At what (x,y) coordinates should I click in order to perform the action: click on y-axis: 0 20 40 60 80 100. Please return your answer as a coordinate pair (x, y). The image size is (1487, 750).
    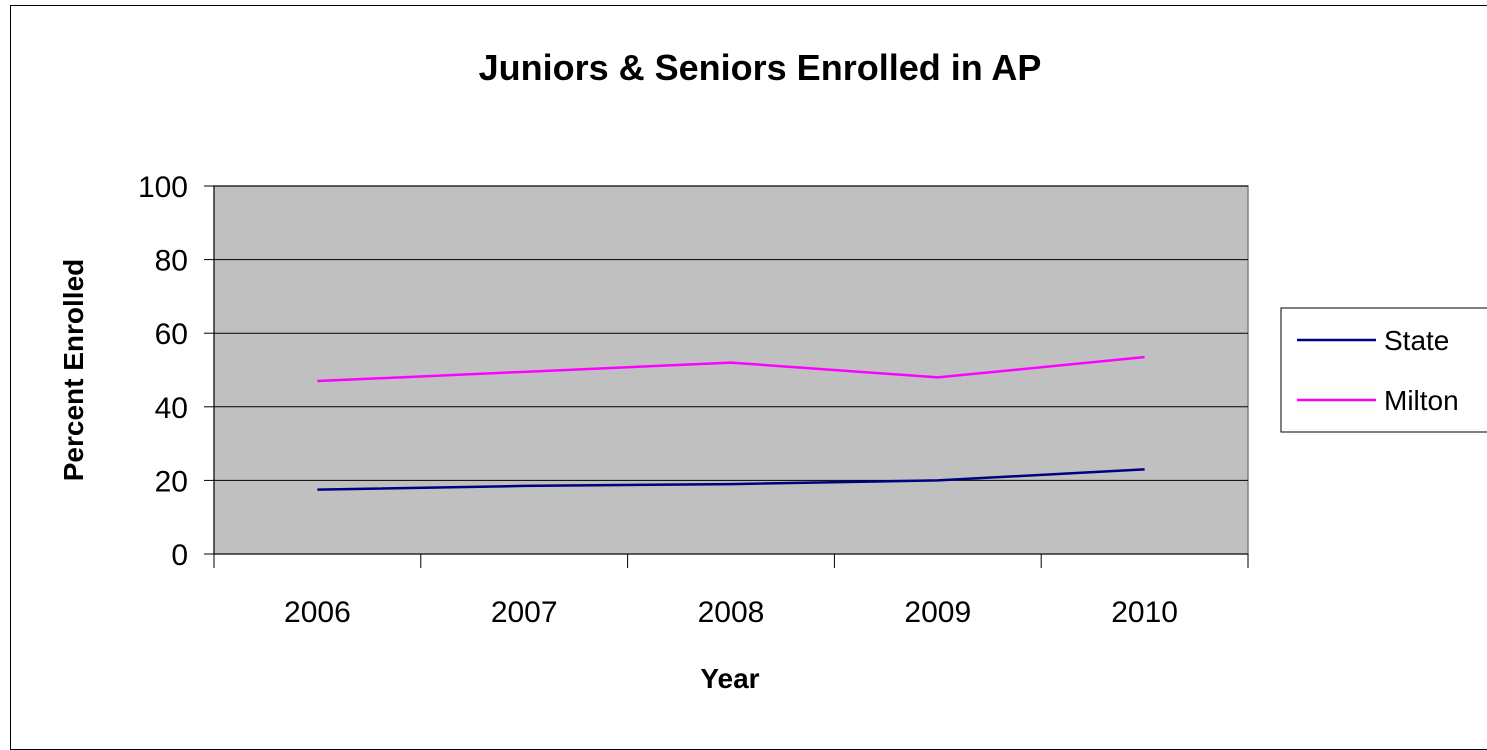
    Looking at the image, I should click on (176, 371).